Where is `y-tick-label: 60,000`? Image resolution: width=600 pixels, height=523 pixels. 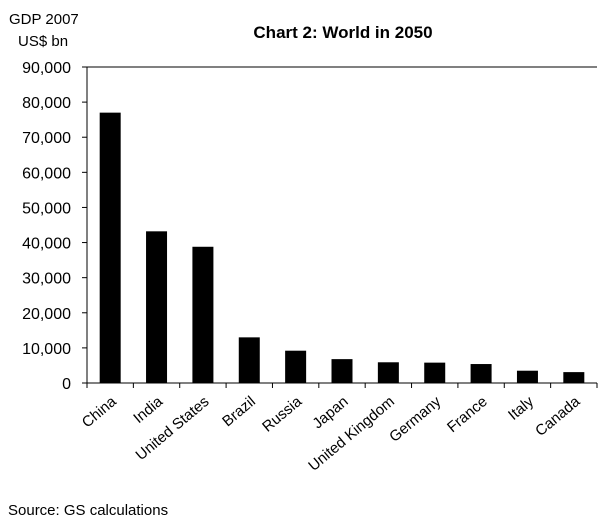 y-tick-label: 60,000 is located at coordinates (46, 173).